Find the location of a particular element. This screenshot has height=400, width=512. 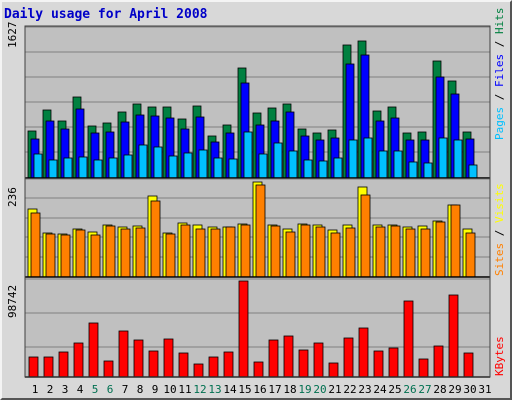

day-label-12: 12 is located at coordinates (199, 389).